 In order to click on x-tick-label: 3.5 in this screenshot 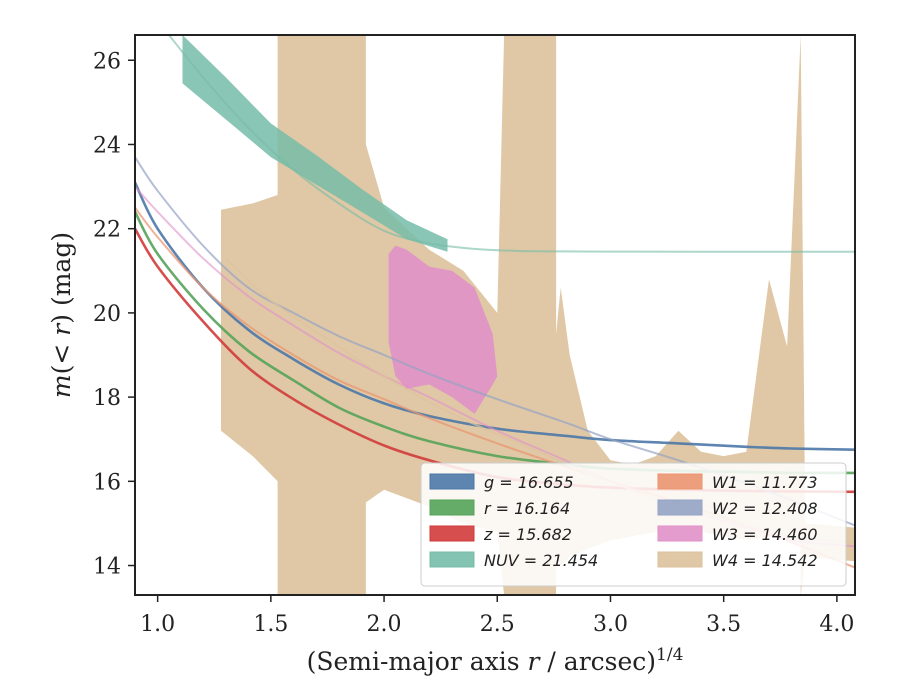, I will do `click(723, 624)`.